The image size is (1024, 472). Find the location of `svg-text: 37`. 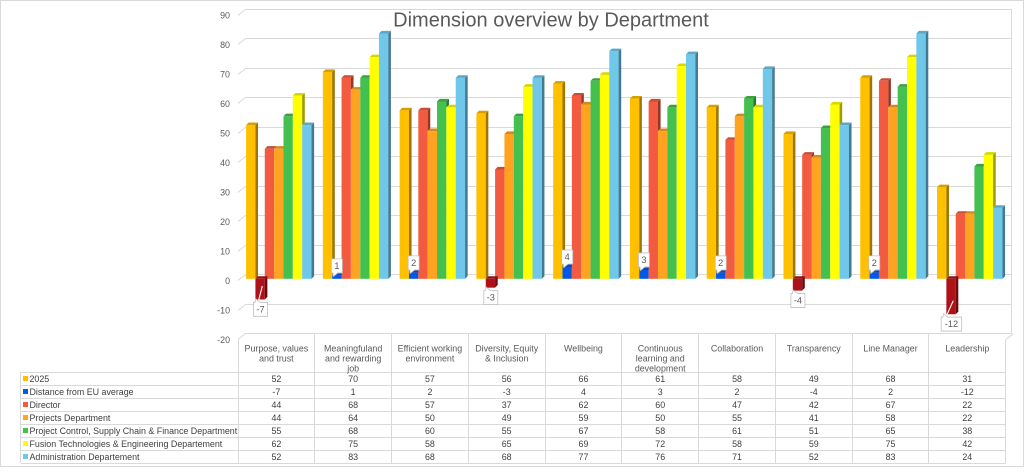

svg-text: 37 is located at coordinates (507, 405).